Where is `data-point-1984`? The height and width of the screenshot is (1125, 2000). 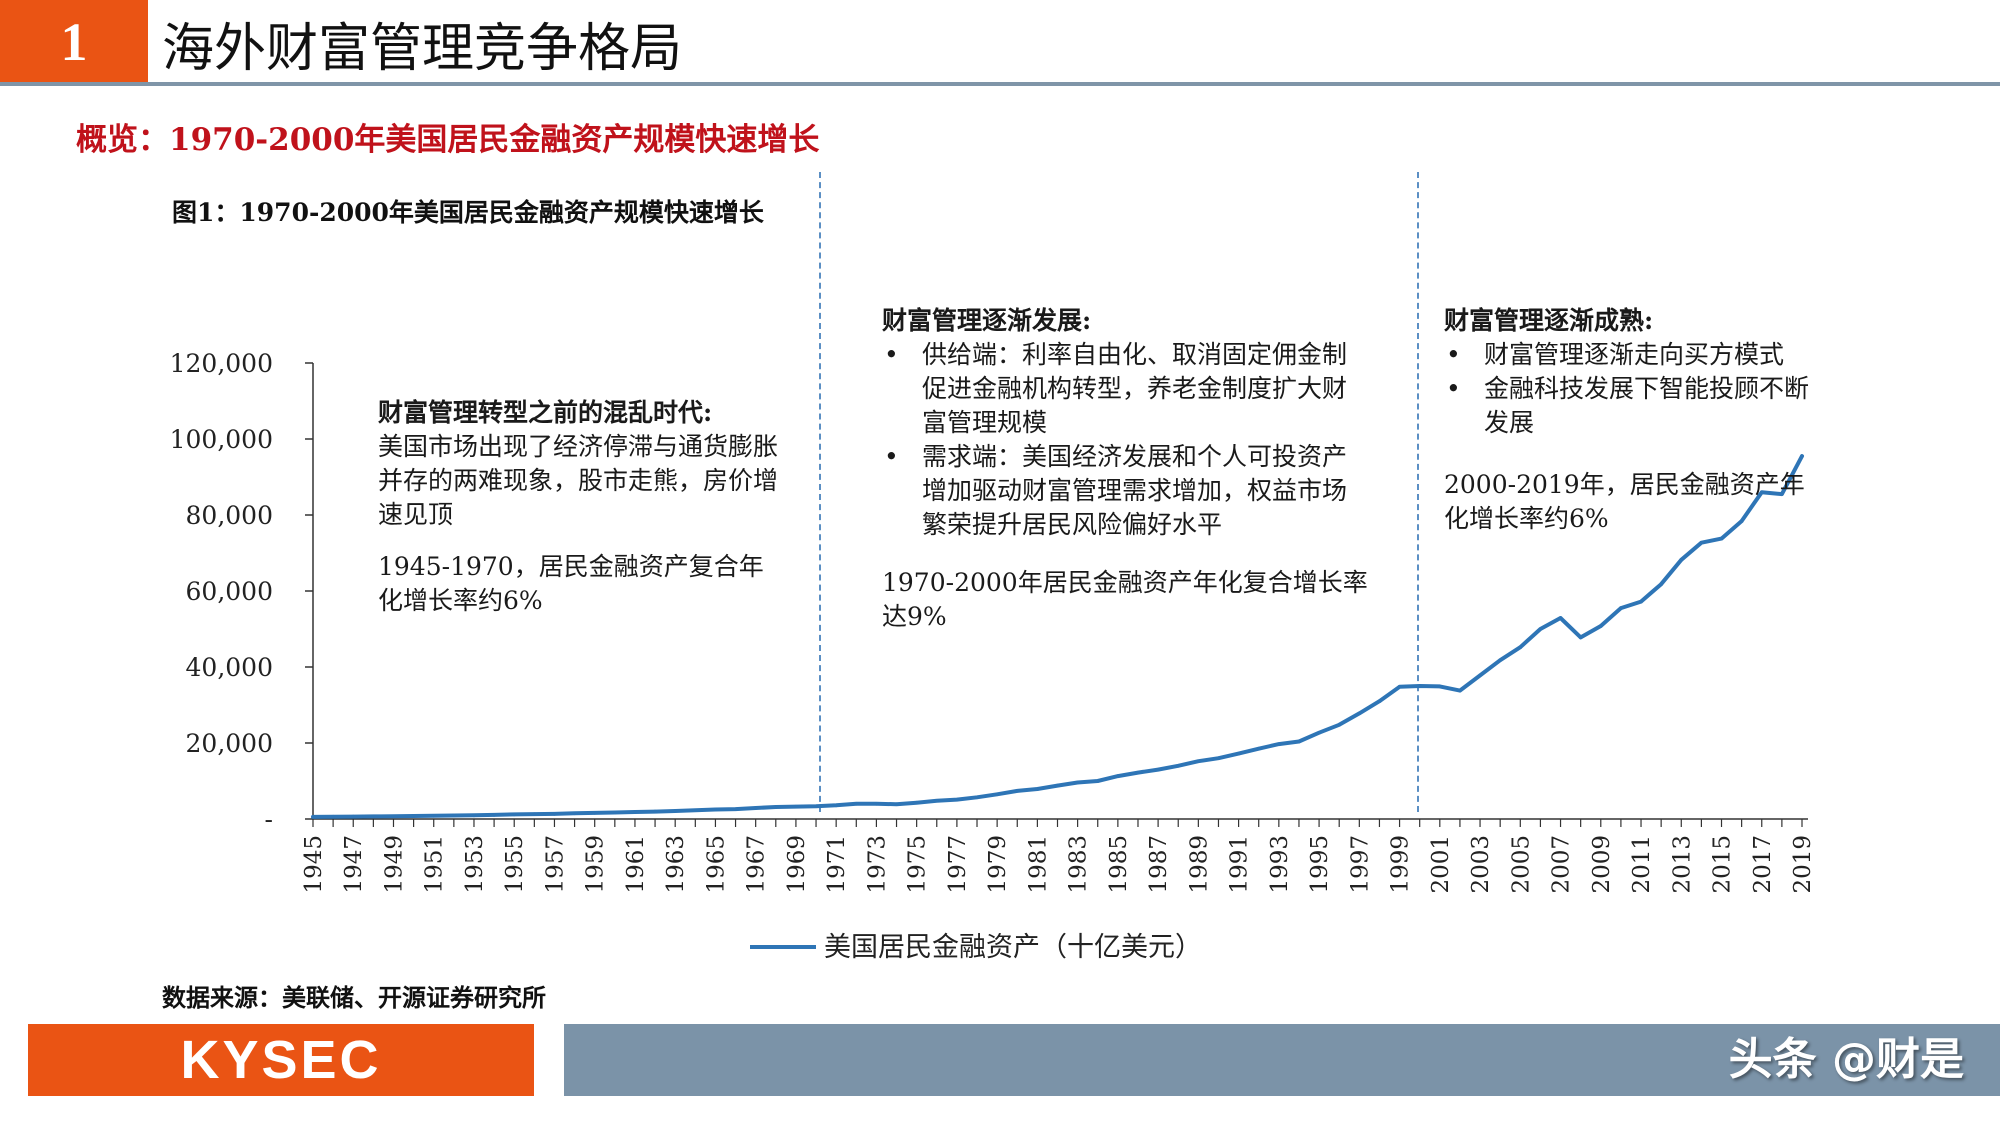 data-point-1984 is located at coordinates (1097, 781).